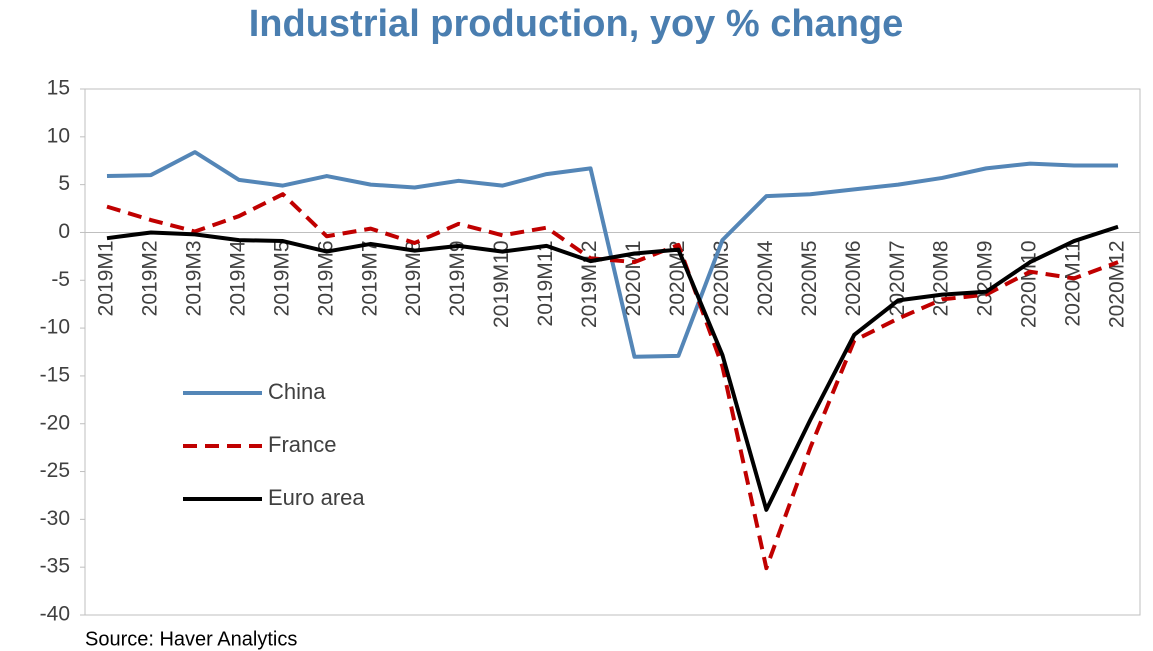 This screenshot has height=651, width=1153. Describe the element at coordinates (60, 279) in the screenshot. I see `y-tick-label: -5` at that location.